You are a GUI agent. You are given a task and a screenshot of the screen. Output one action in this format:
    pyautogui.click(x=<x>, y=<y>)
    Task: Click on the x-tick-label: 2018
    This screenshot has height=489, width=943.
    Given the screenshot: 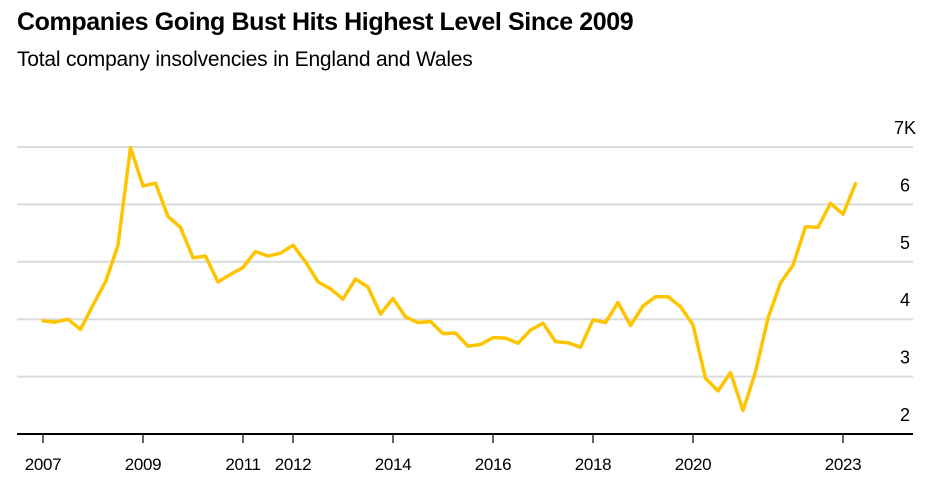 What is the action you would take?
    pyautogui.click(x=593, y=464)
    